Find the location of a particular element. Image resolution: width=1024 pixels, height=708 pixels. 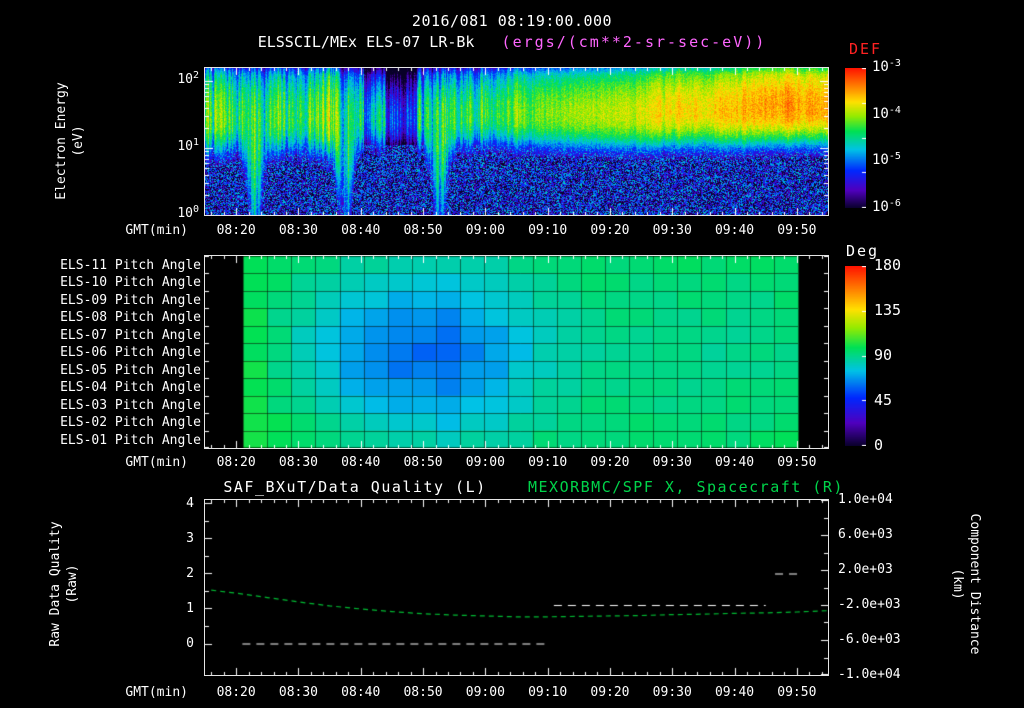

pitch-row-label: ELS-06 Pitch Angle is located at coordinates (130, 353).